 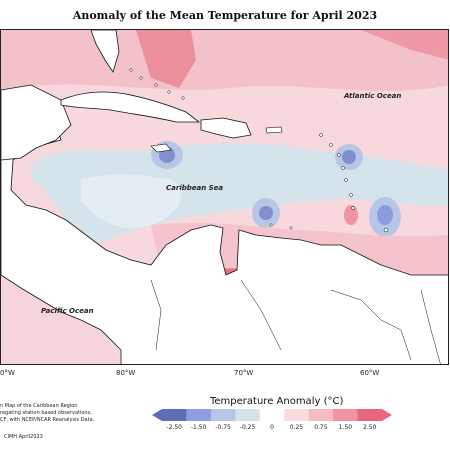 What do you see at coordinates (126, 373) in the screenshot?
I see `longitude-label-80w: 80°W` at bounding box center [126, 373].